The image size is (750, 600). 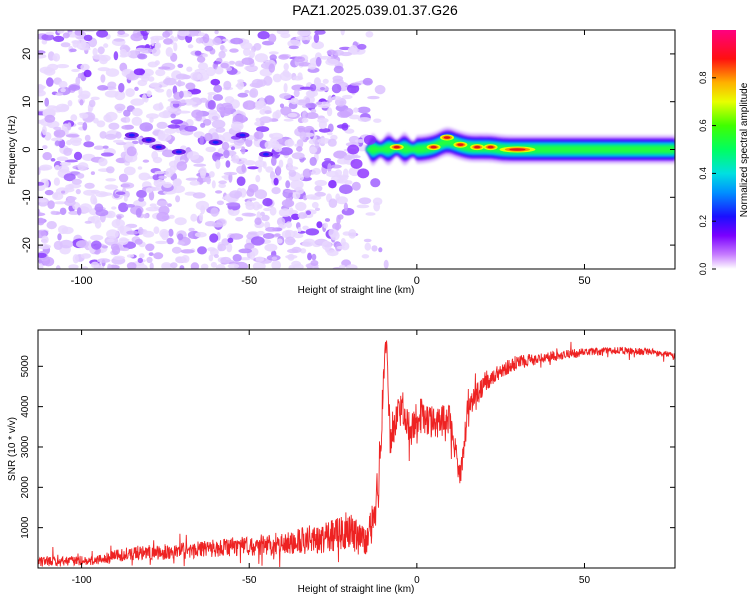 What do you see at coordinates (447, 137) in the screenshot?
I see `band-hot-spot-core` at bounding box center [447, 137].